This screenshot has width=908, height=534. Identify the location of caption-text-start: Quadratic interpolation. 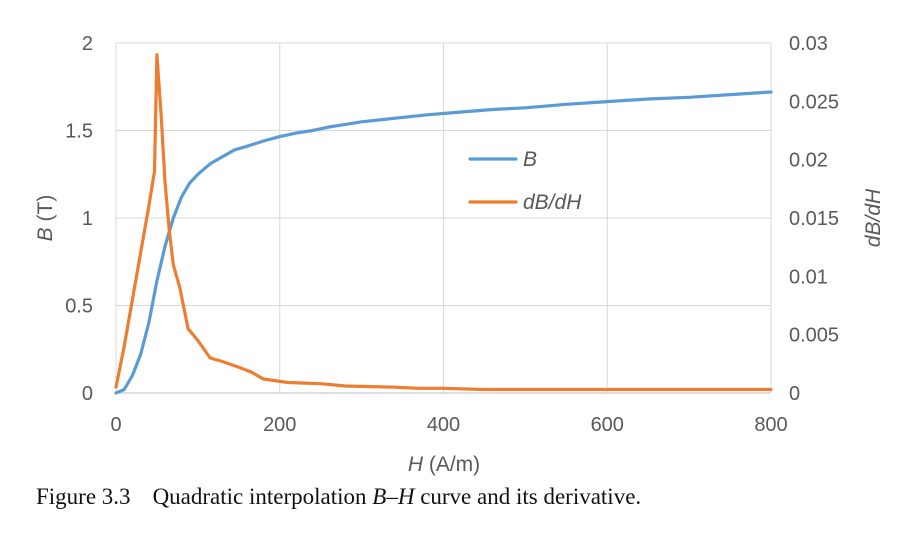
(262, 496).